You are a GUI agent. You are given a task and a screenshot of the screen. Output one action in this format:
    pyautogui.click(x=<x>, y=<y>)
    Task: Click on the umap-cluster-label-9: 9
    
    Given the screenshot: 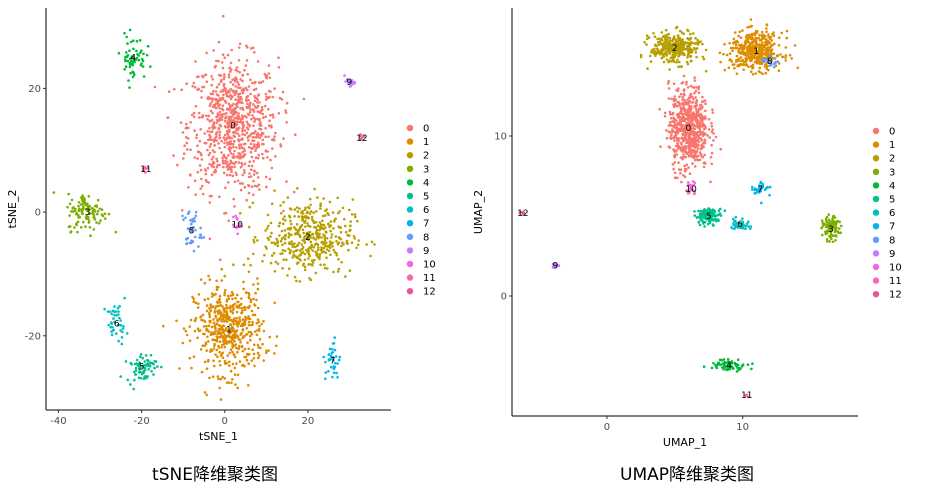 What is the action you would take?
    pyautogui.click(x=556, y=267)
    